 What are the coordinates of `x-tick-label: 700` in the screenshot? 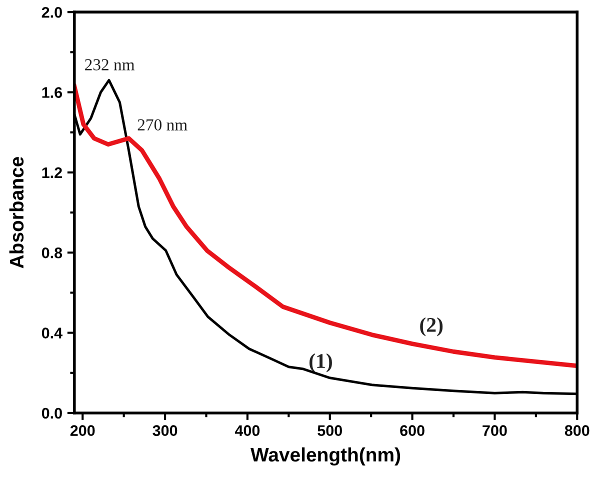 It's located at (494, 430).